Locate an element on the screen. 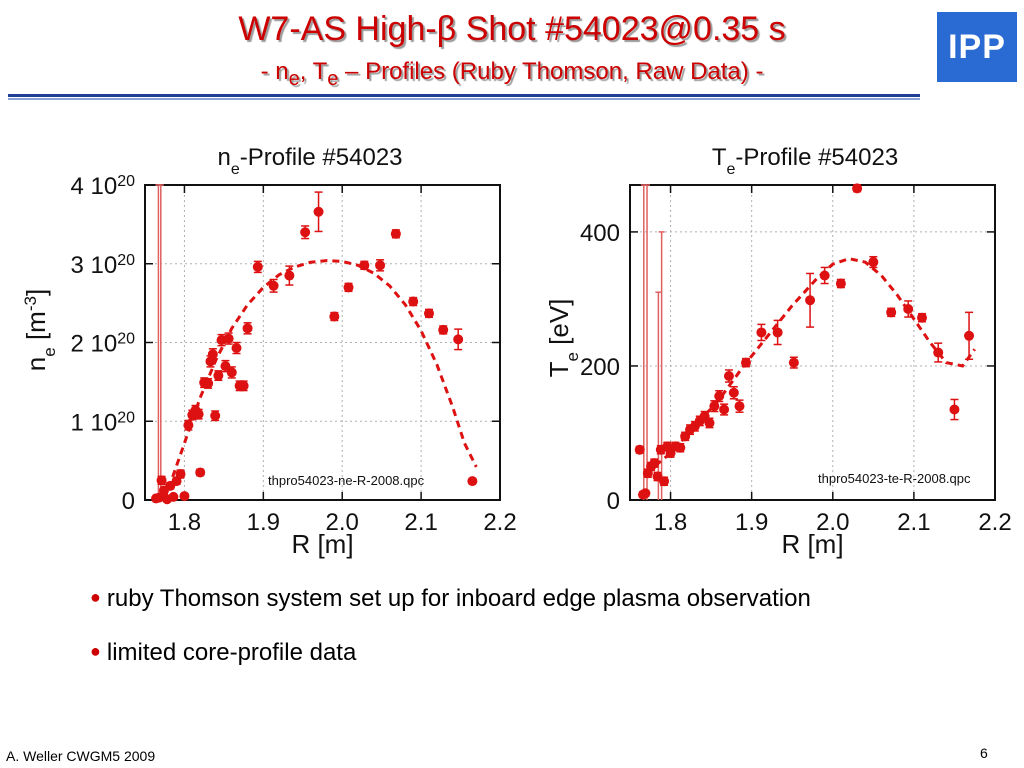 The width and height of the screenshot is (1024, 768). y-axis-label: Te [eV] is located at coordinates (563, 338).